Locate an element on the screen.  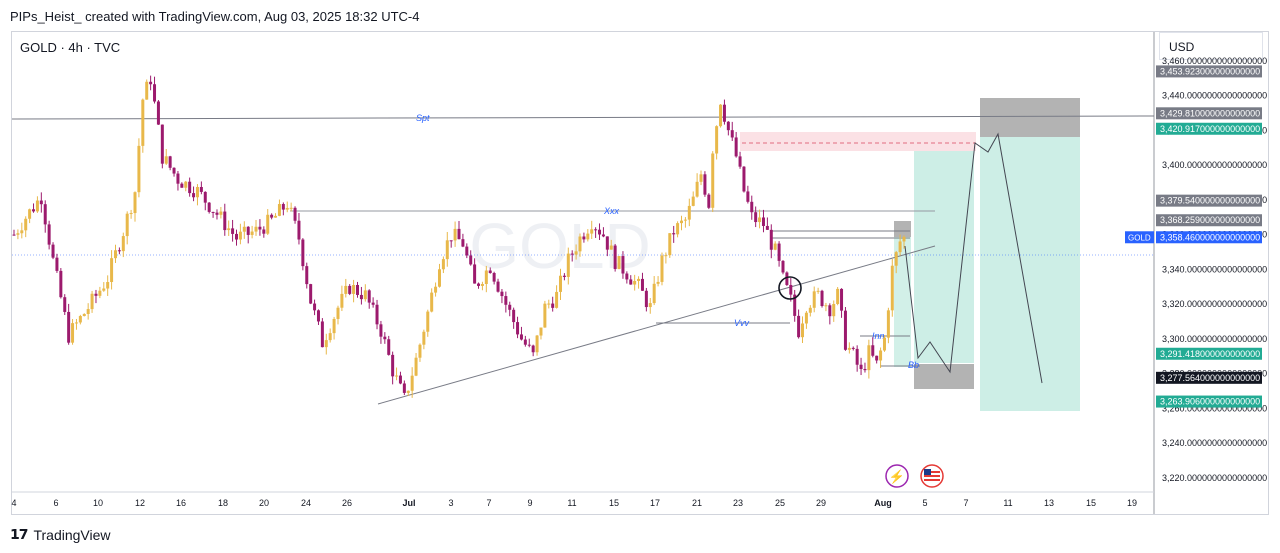
tradingview-logo-icon: 𝟭𝟳 is located at coordinates (19, 534).